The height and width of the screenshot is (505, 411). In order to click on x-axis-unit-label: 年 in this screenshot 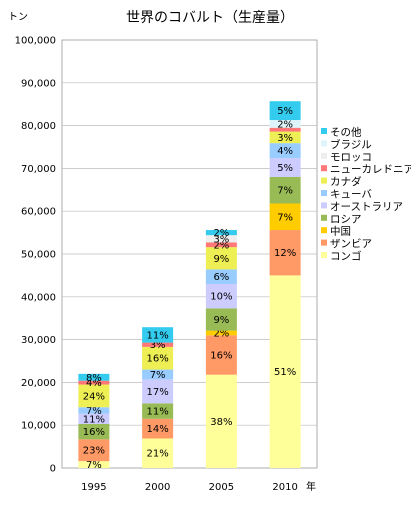, I will do `click(311, 486)`.